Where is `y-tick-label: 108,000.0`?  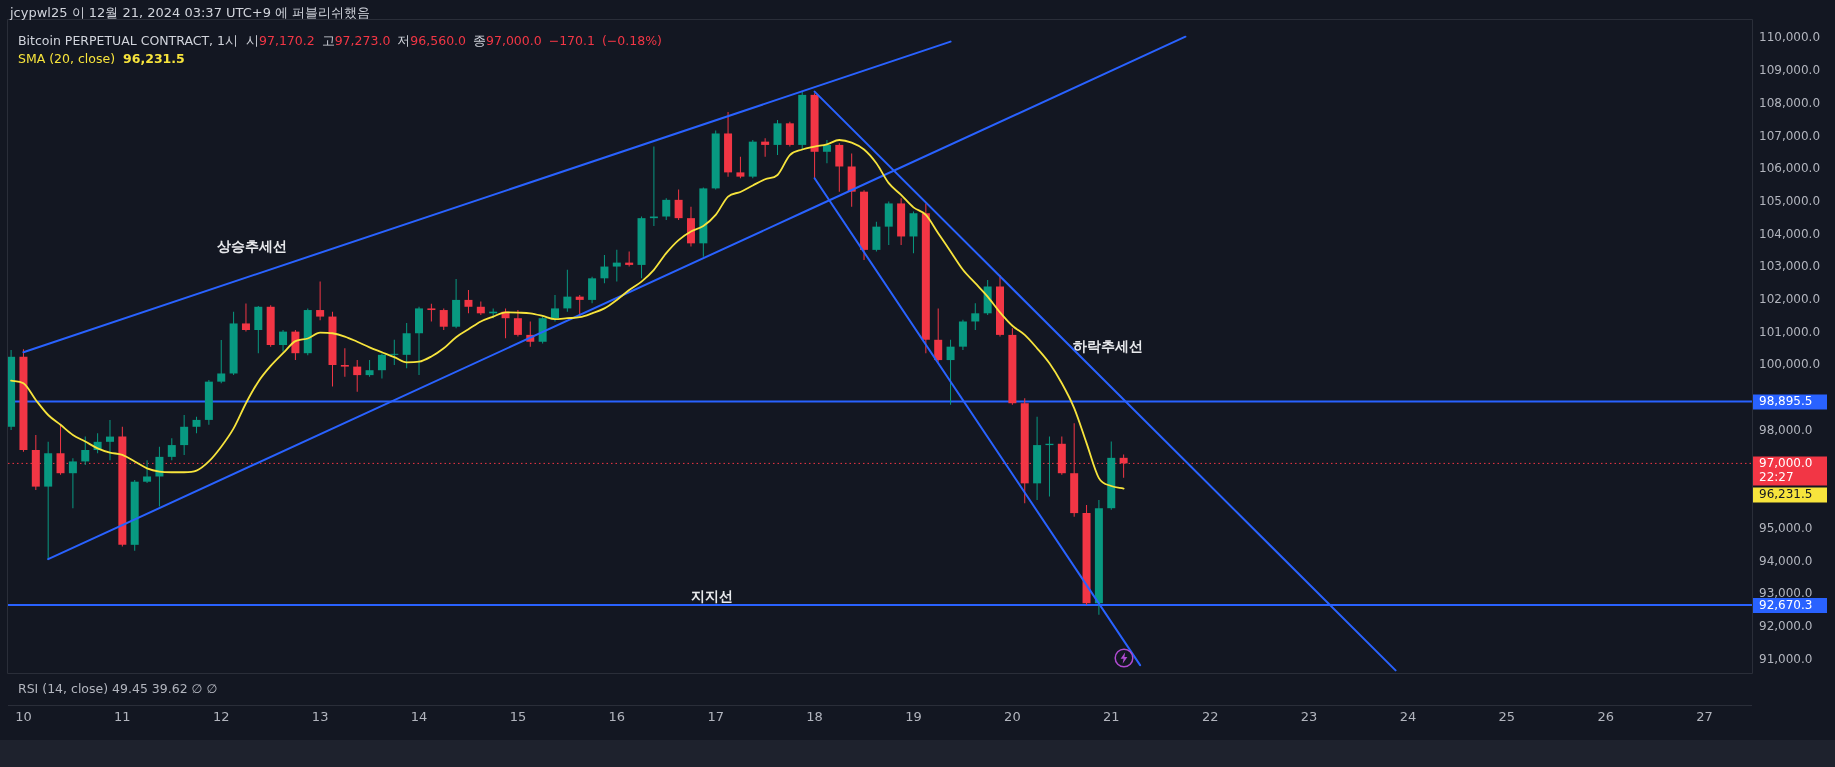 y-tick-label: 108,000.0 is located at coordinates (1790, 102).